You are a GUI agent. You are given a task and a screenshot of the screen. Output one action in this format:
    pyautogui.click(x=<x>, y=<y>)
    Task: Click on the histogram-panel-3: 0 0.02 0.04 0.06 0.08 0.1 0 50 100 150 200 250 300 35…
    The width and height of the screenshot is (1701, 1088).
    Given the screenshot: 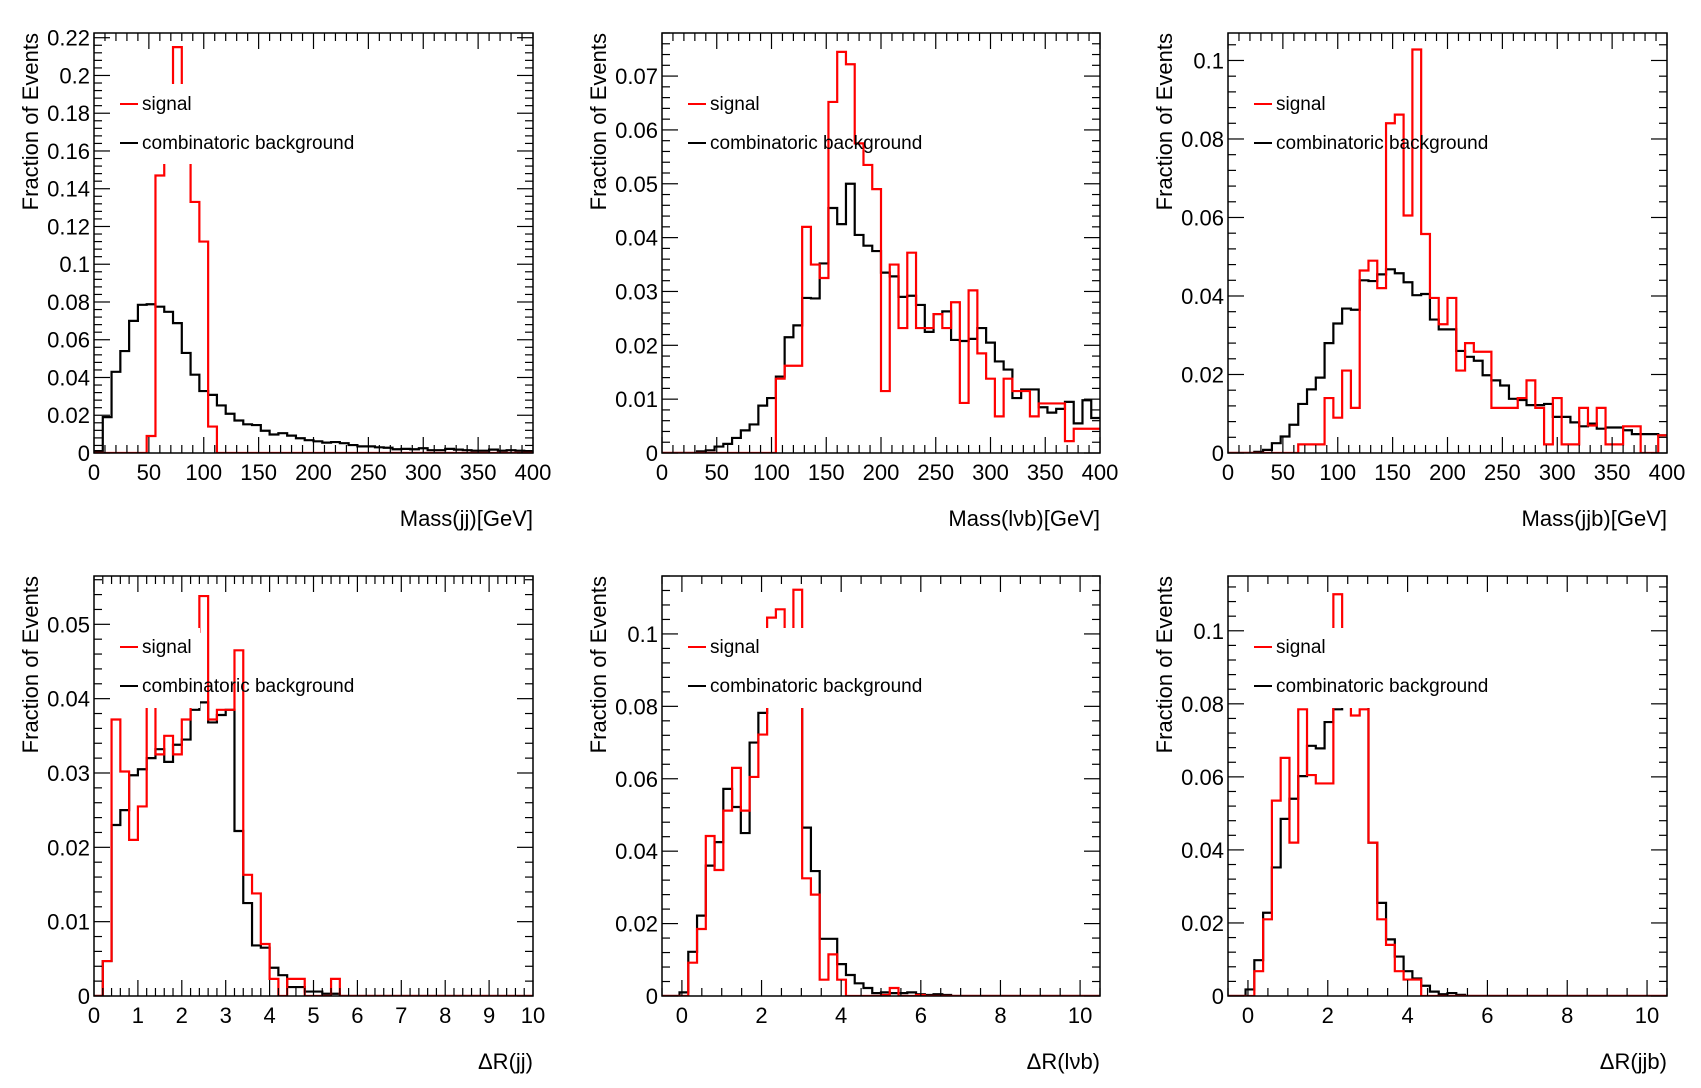 What is the action you would take?
    pyautogui.click(x=1419, y=281)
    